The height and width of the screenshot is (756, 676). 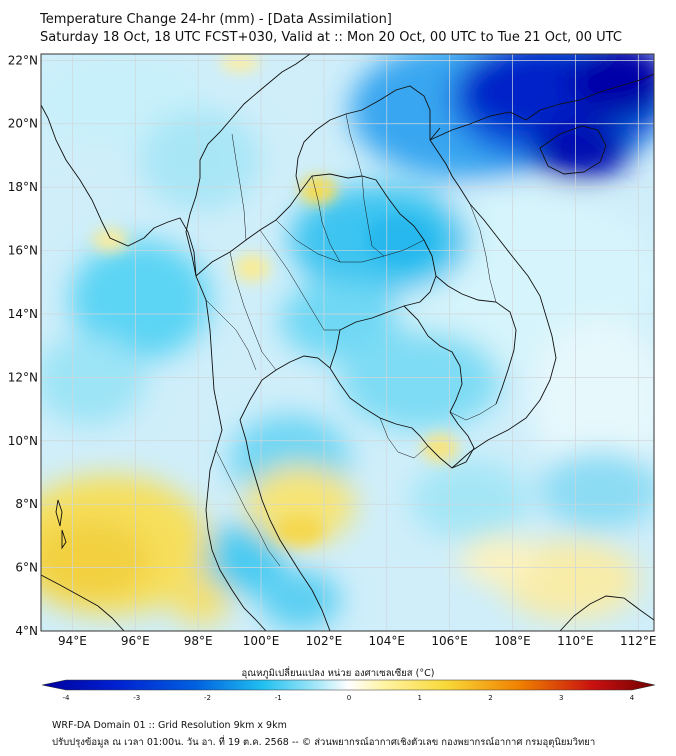 I want to click on lat-tick-label: 10°N, so click(x=23, y=441).